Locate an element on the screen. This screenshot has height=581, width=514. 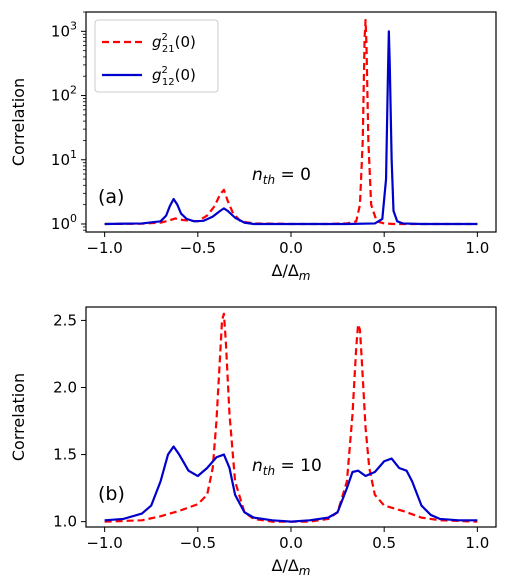
panel-b-xtick-label: −0.5 is located at coordinates (198, 543).